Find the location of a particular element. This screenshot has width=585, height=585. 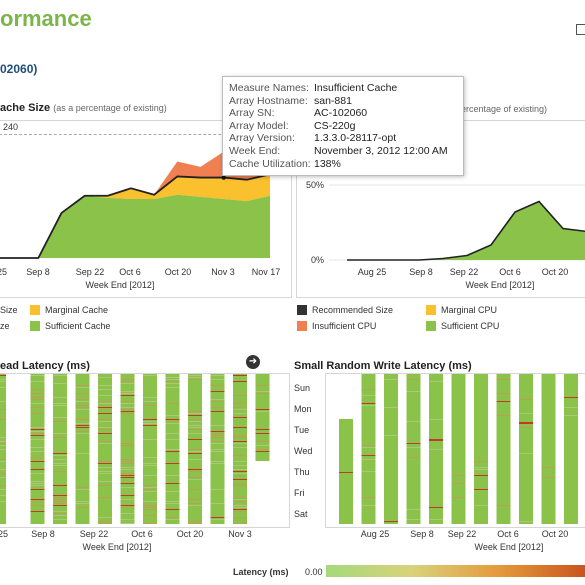

window-icon is located at coordinates (580, 29).